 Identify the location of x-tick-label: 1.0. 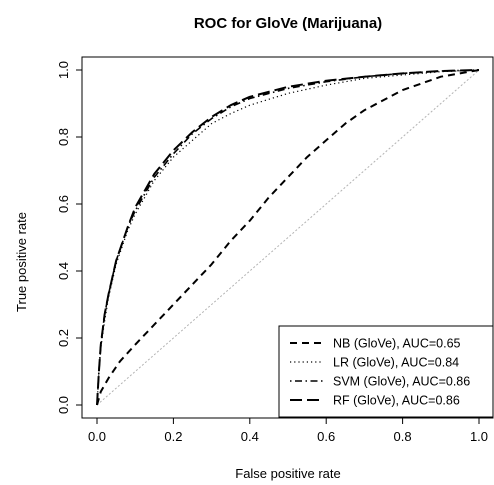
(479, 436).